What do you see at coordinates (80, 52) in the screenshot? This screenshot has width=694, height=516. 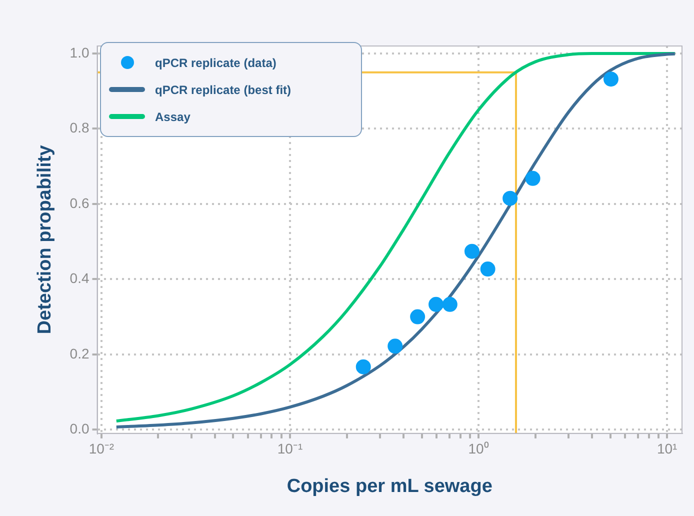 I see `y-tick-label: 1.0` at bounding box center [80, 52].